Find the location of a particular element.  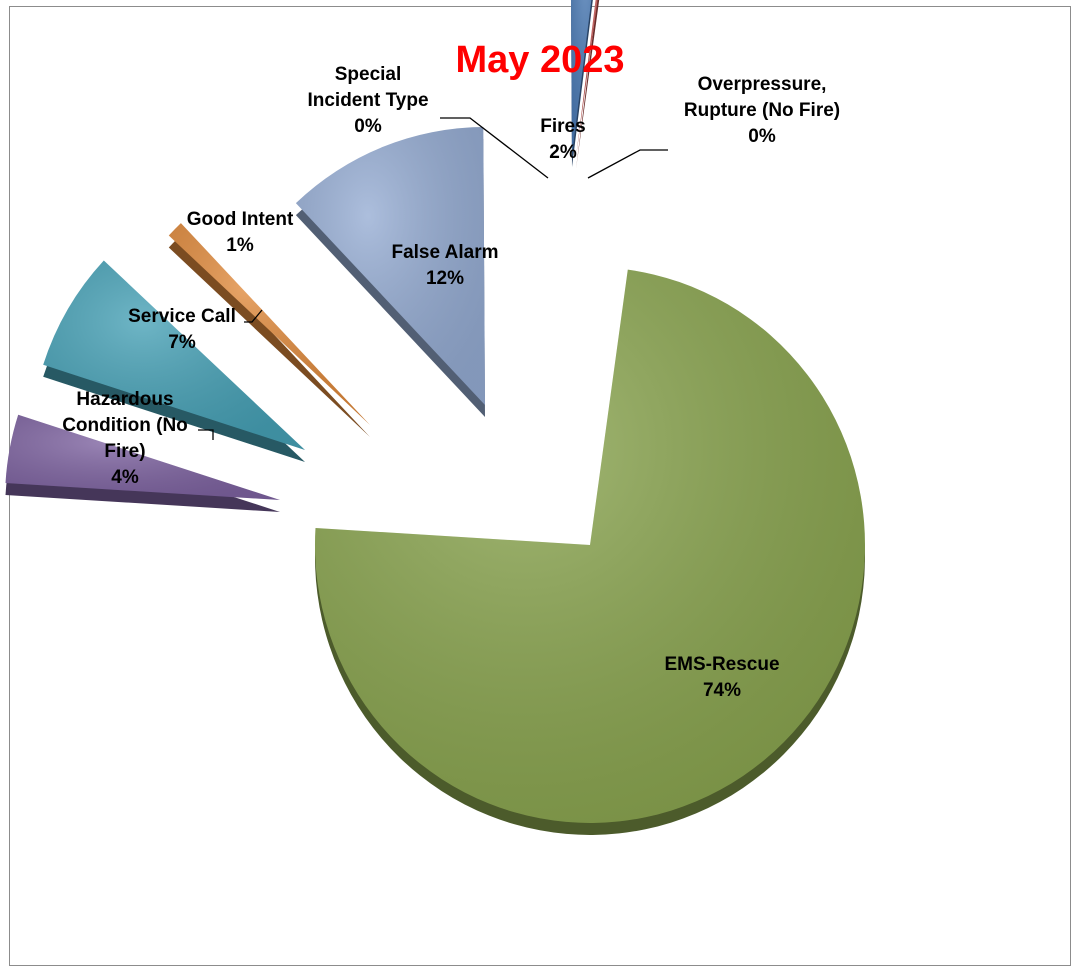

data-label-line: 74% is located at coordinates (722, 690).